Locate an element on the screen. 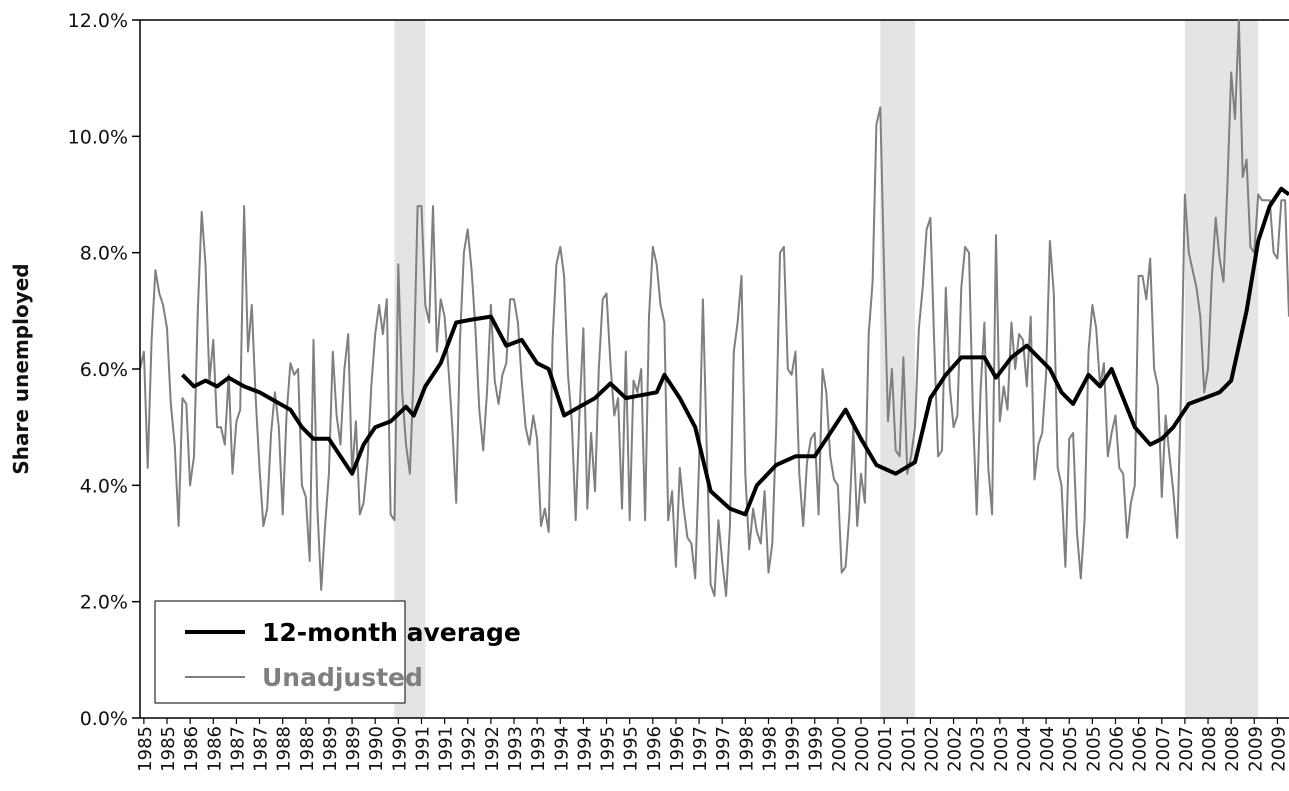 This screenshot has width=1289, height=791. legend-box is located at coordinates (280, 652).